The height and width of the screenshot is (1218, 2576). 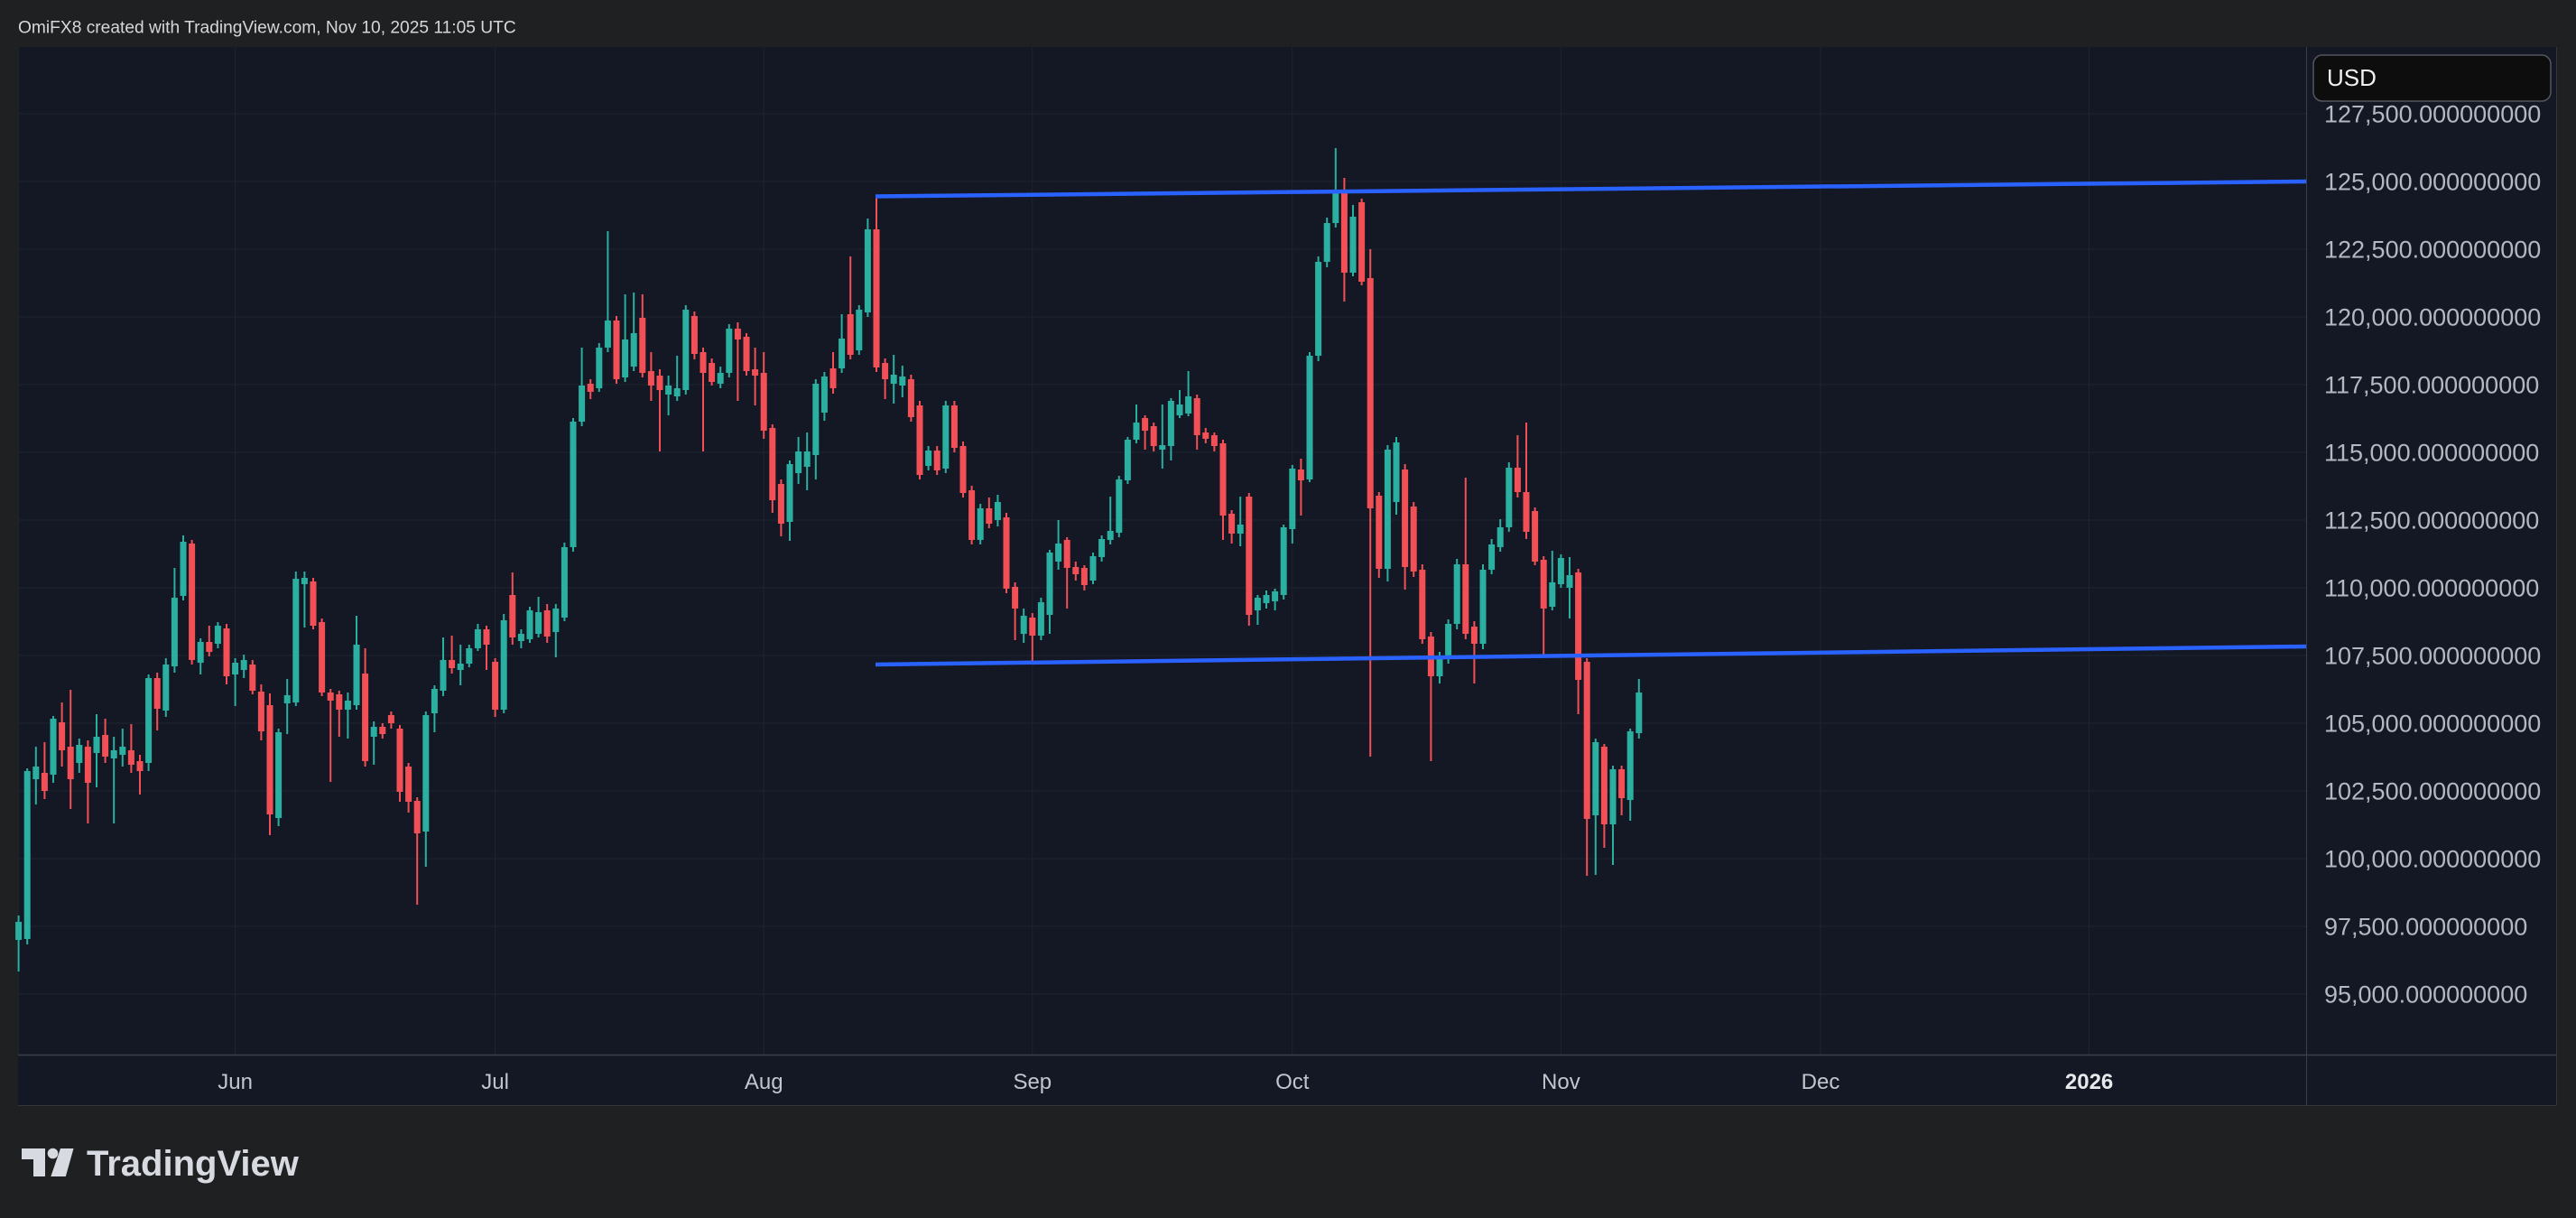 I want to click on svg-text: 110,000.000000000, so click(x=2431, y=588).